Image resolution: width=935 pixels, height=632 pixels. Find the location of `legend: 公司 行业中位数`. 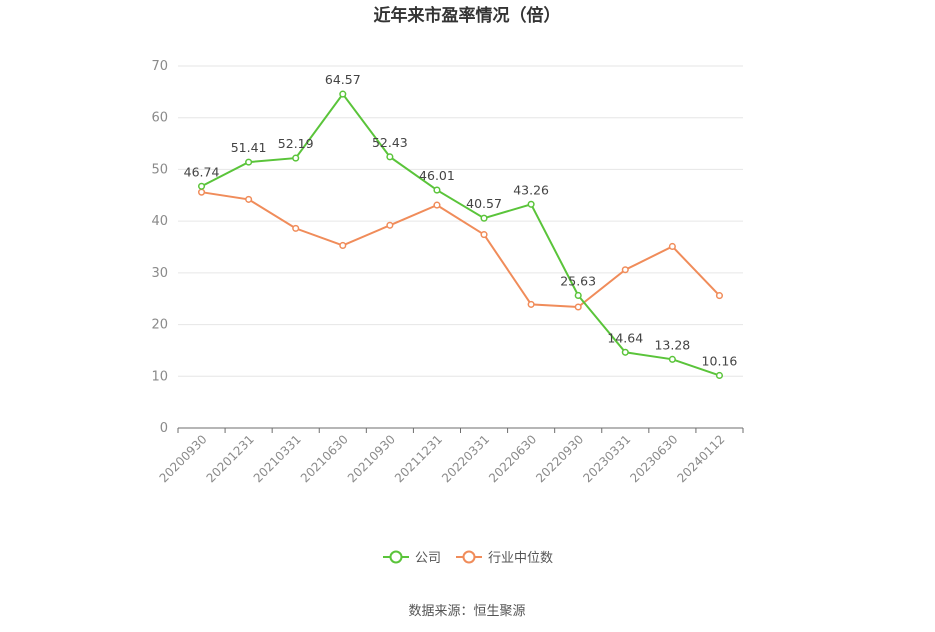

legend: 公司 行业中位数 is located at coordinates (468, 558).